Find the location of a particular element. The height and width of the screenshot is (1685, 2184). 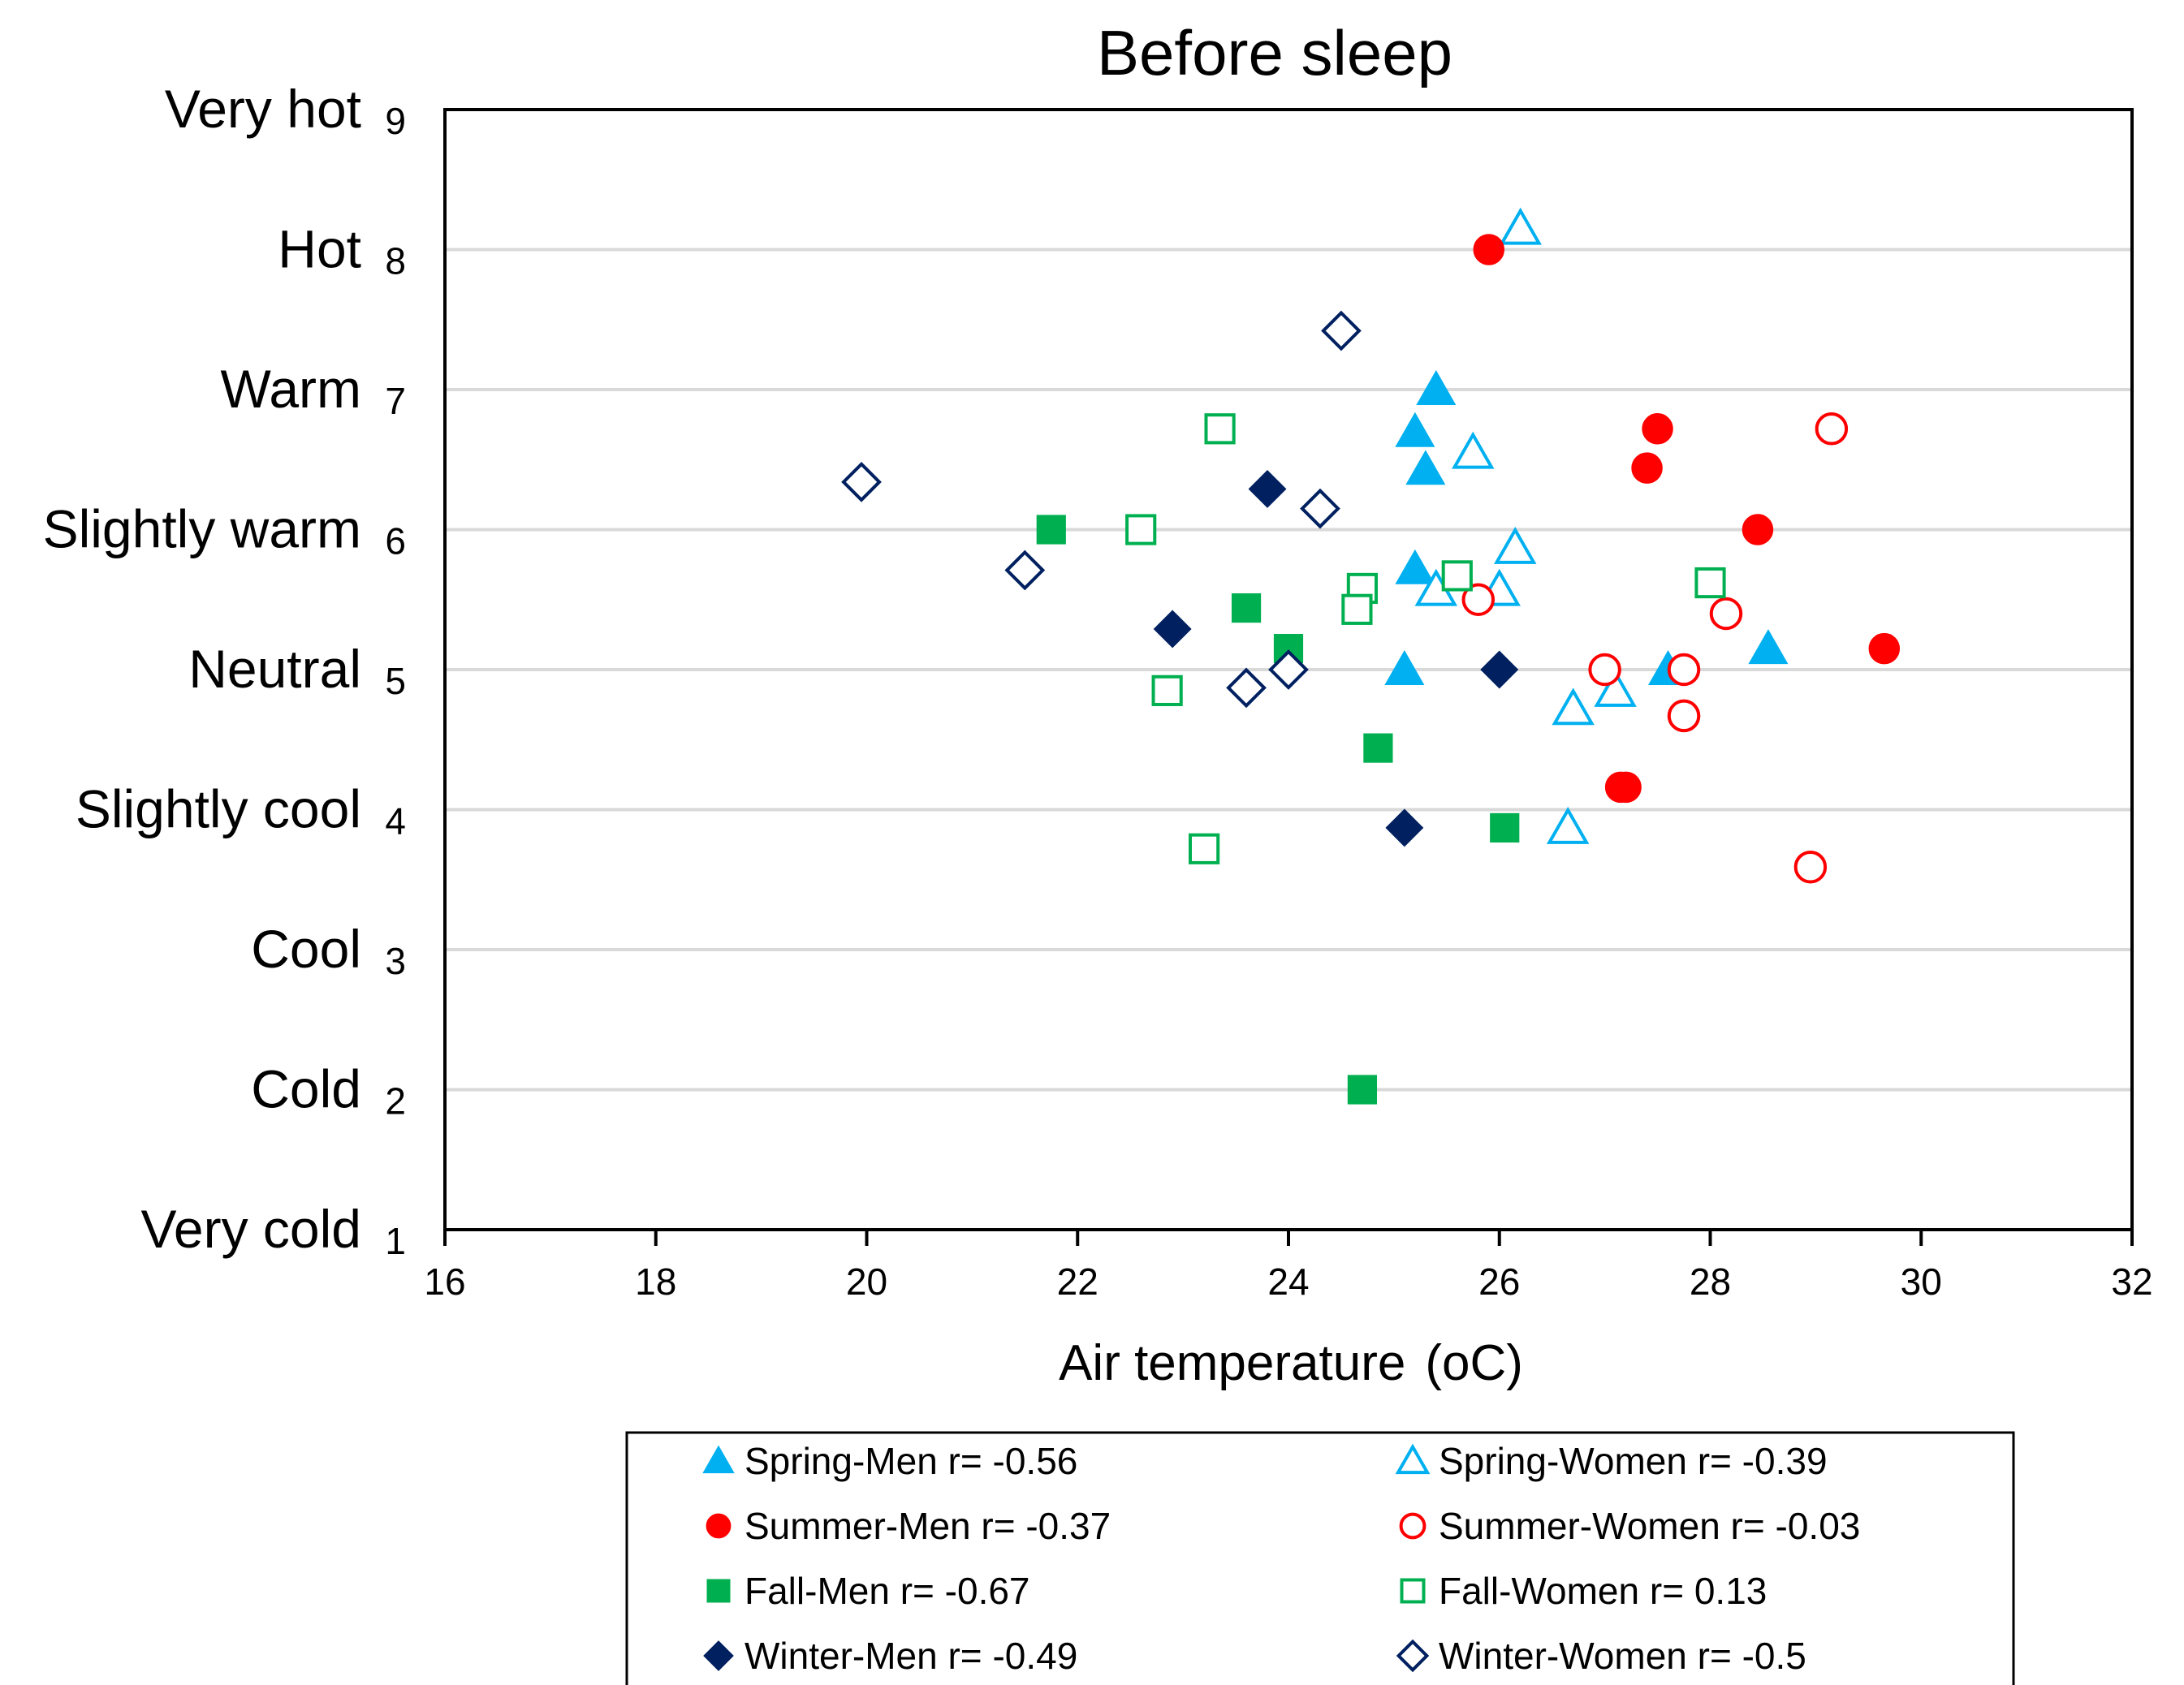

x-tick-label: 30 is located at coordinates (1921, 1282).